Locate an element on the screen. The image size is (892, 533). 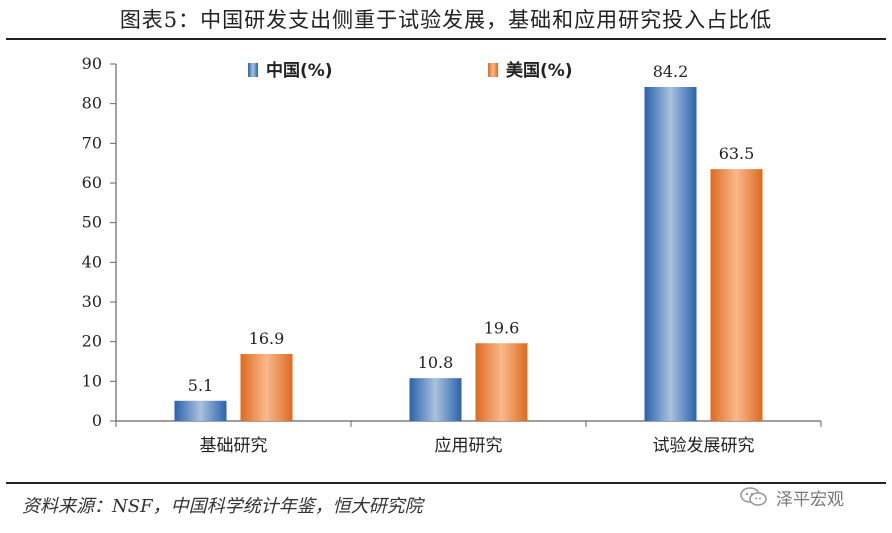
data-label: 10.8 is located at coordinates (436, 362).